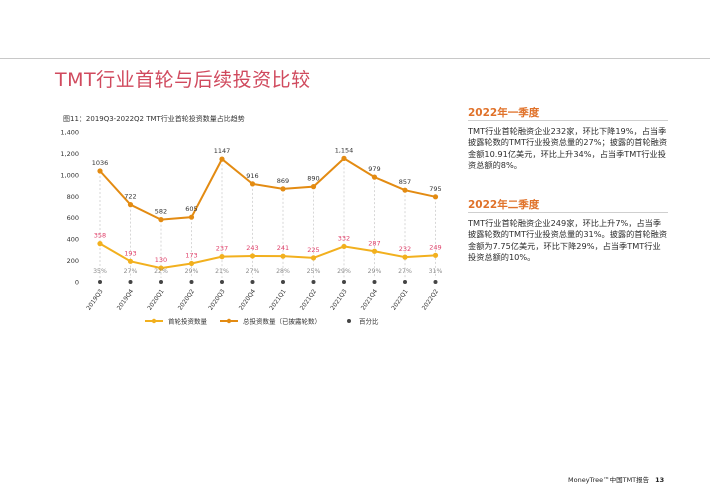 The width and height of the screenshot is (710, 502). Describe the element at coordinates (660, 480) in the screenshot. I see `page-number: 13` at that location.